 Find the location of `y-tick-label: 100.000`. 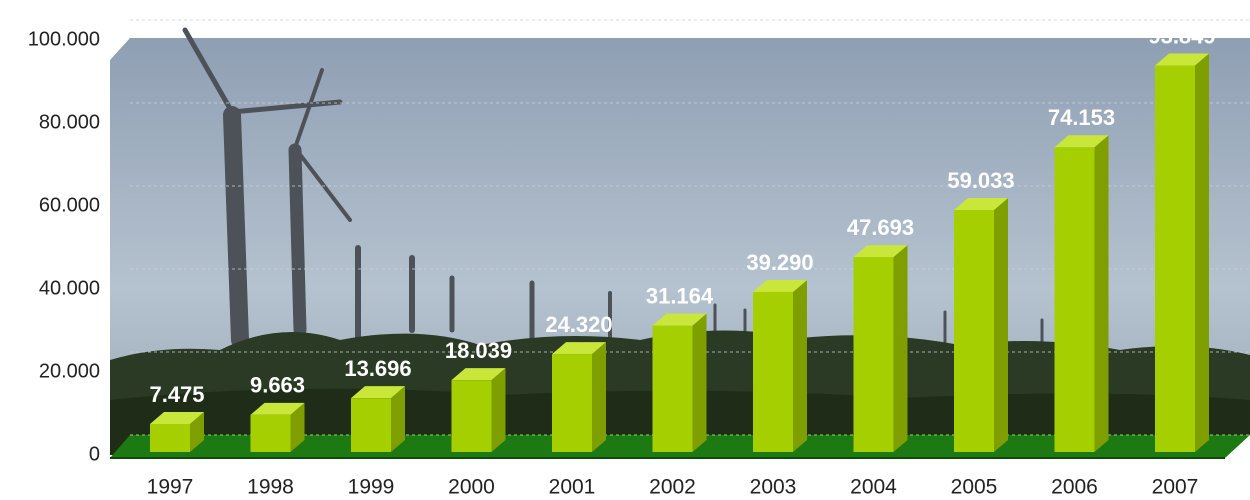

y-tick-label: 100.000 is located at coordinates (64, 39).